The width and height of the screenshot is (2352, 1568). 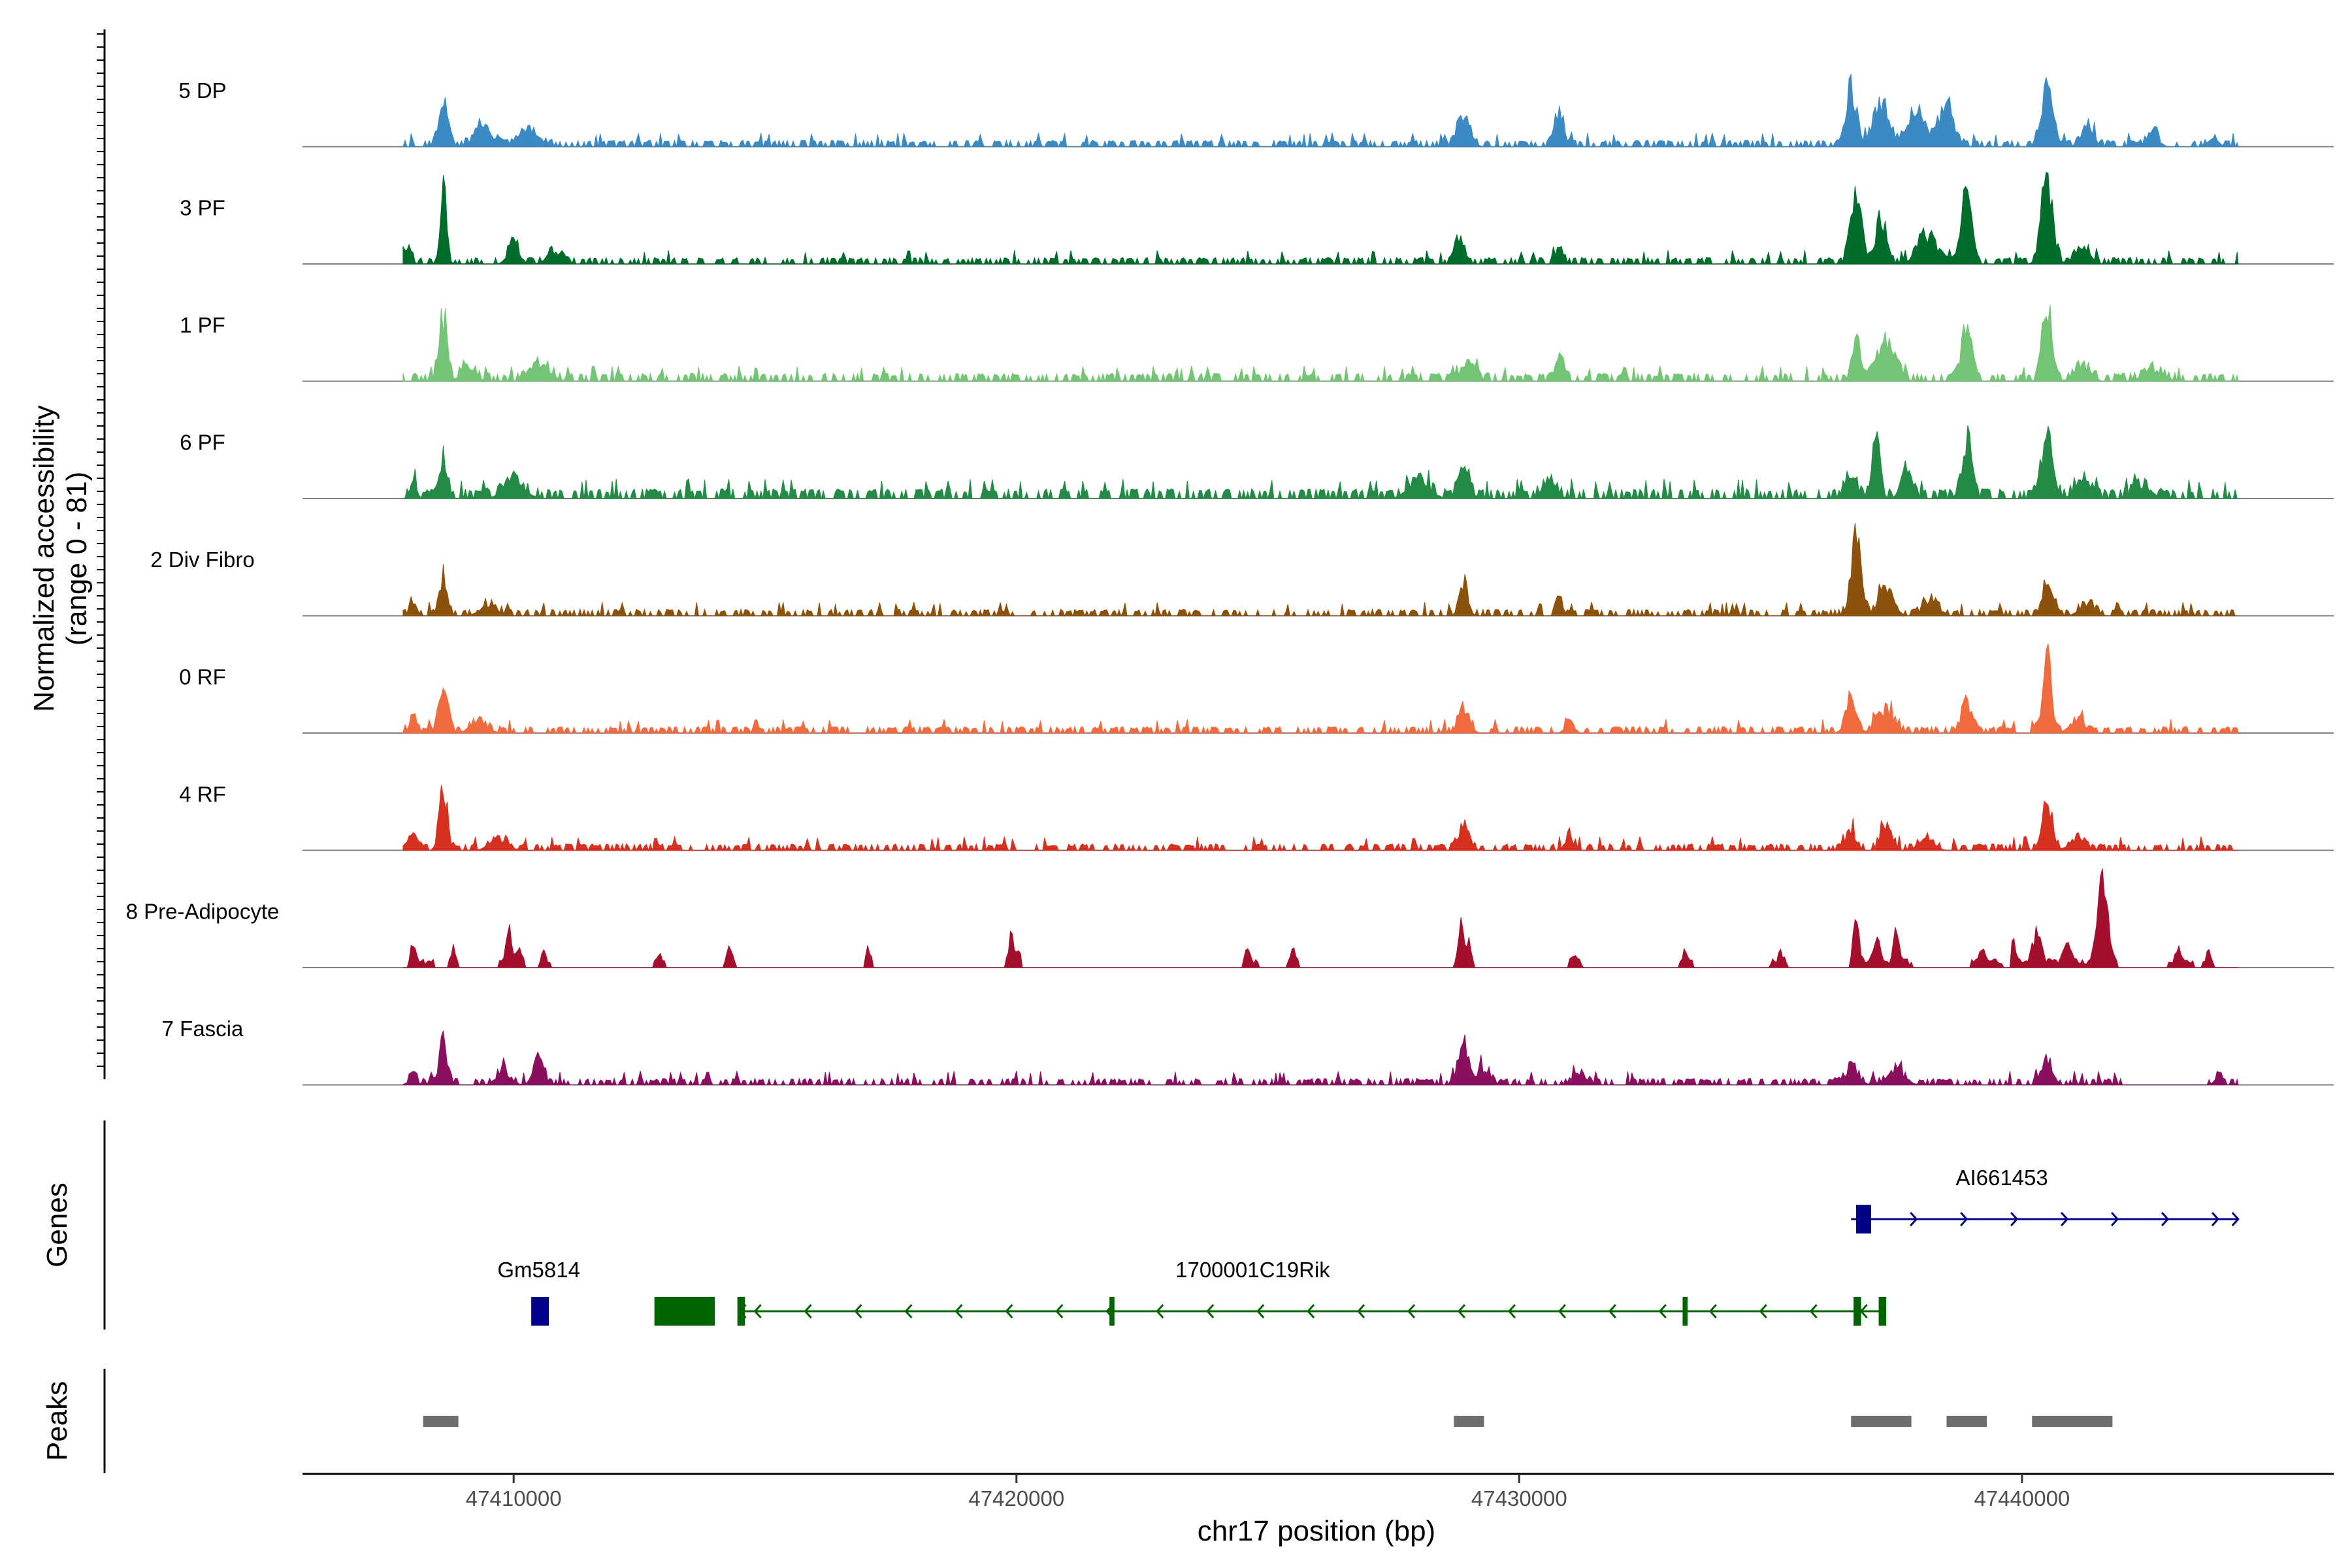 What do you see at coordinates (101, 550) in the screenshot?
I see `coverage-y-axis-ticks` at bounding box center [101, 550].